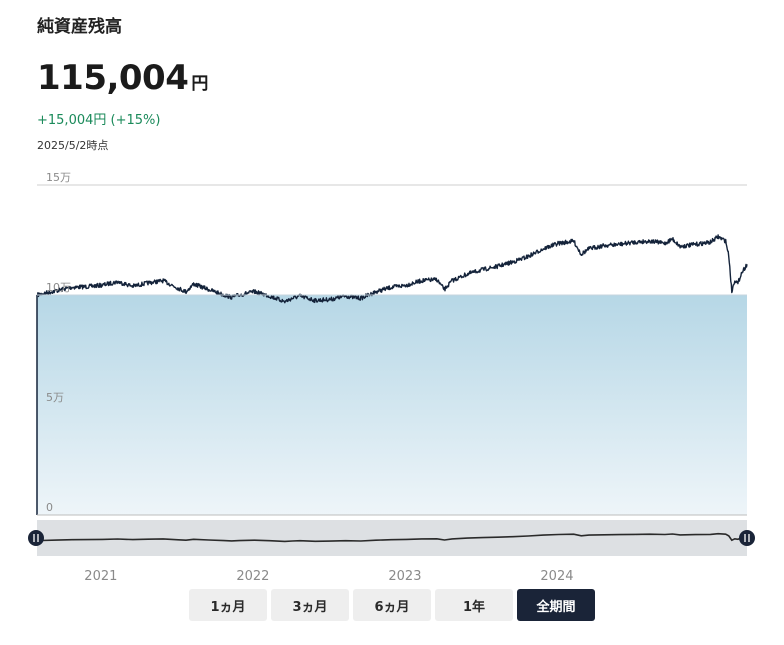 This screenshot has width=784, height=645. What do you see at coordinates (58, 177) in the screenshot?
I see `y-tick-label: 15万` at bounding box center [58, 177].